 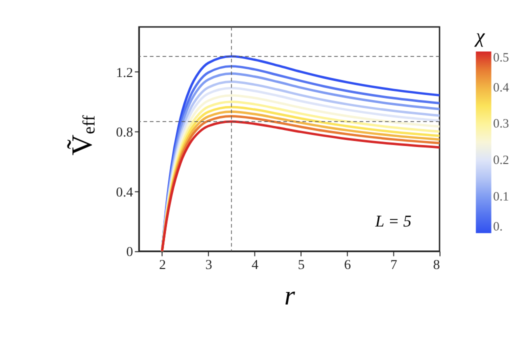 What do you see at coordinates (501, 160) in the screenshot?
I see `color-bar-label: 0.2` at bounding box center [501, 160].